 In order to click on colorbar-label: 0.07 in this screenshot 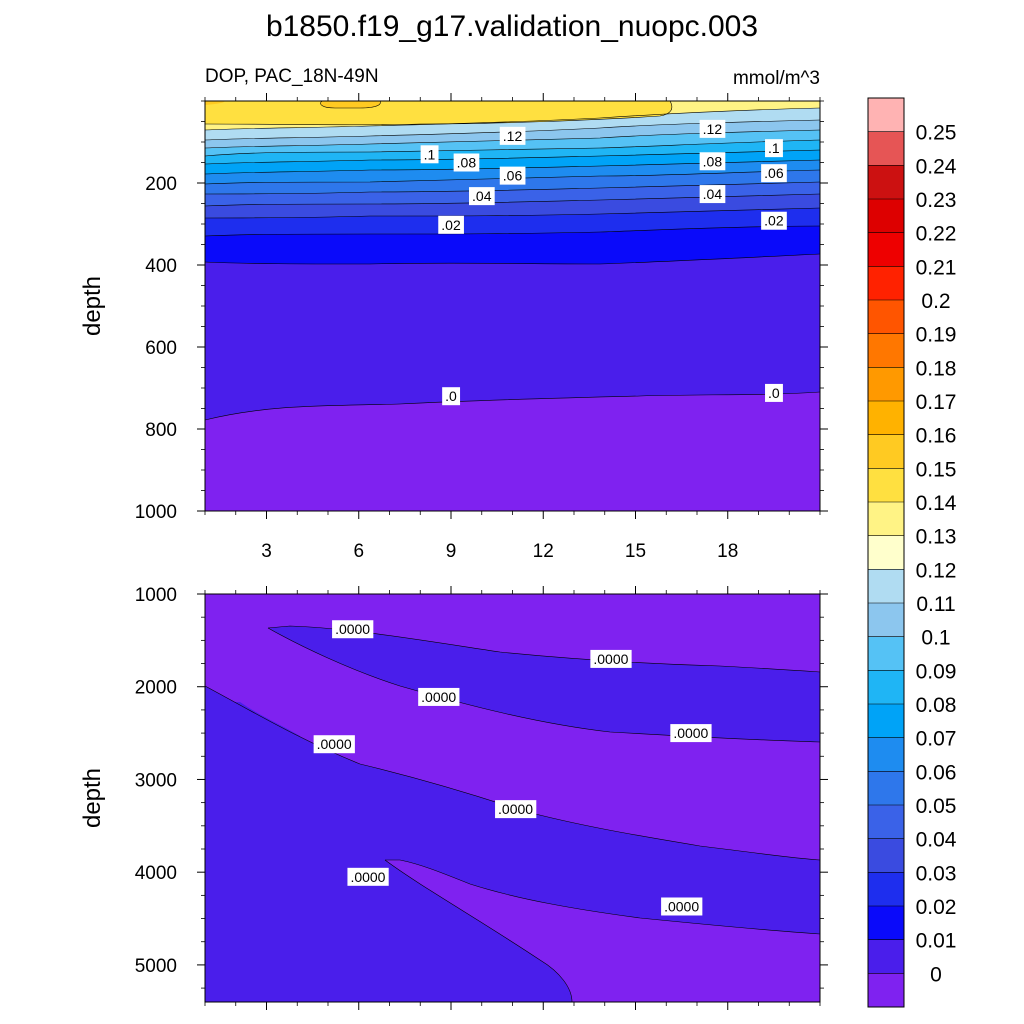, I will do `click(936, 739)`.